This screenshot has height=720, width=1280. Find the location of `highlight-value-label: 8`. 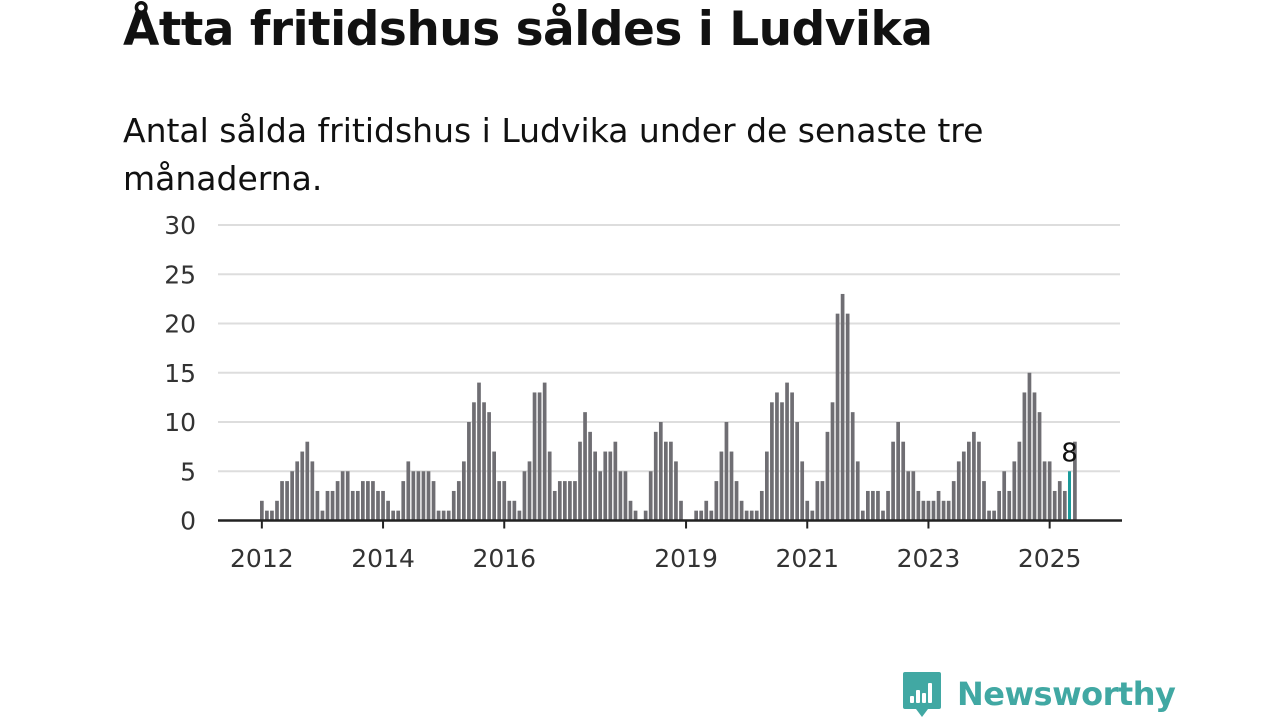

highlight-value-label: 8 is located at coordinates (1069, 453).